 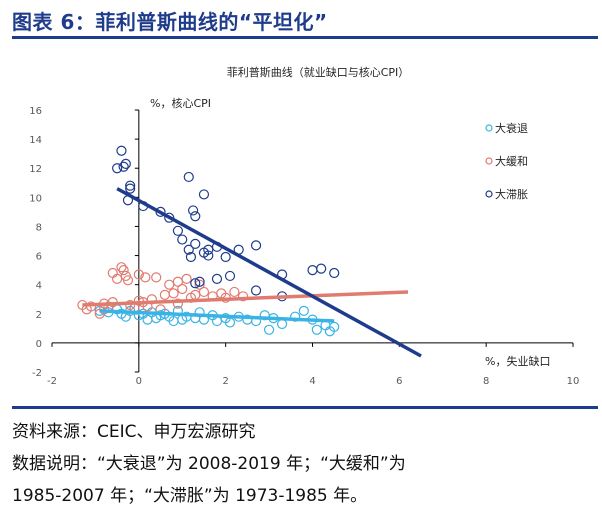 What do you see at coordinates (37, 373) in the screenshot?
I see `y-tick-label: -2` at bounding box center [37, 373].